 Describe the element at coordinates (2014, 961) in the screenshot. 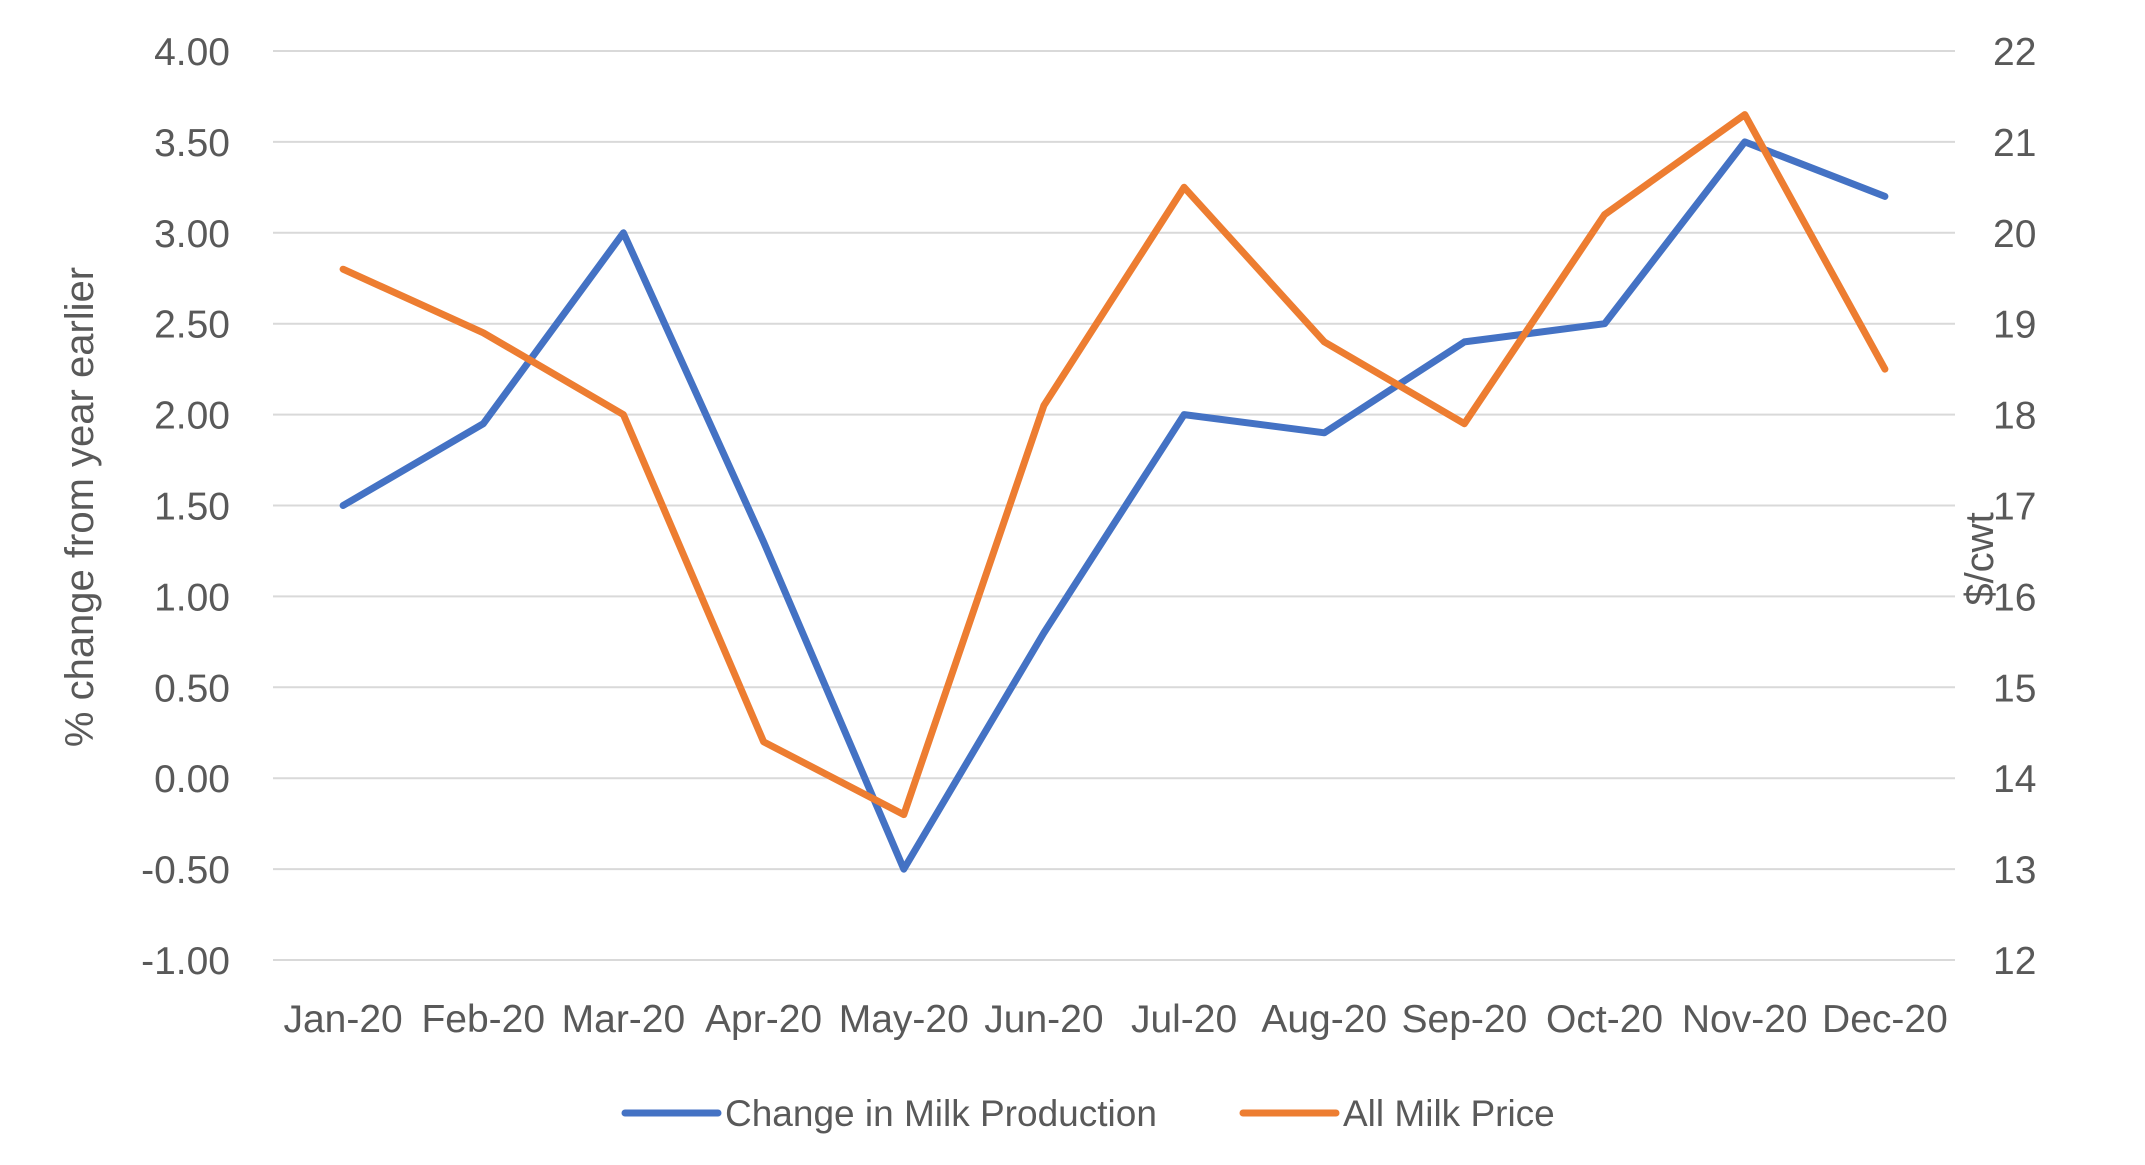

I see `right-tick-label: 12` at that location.